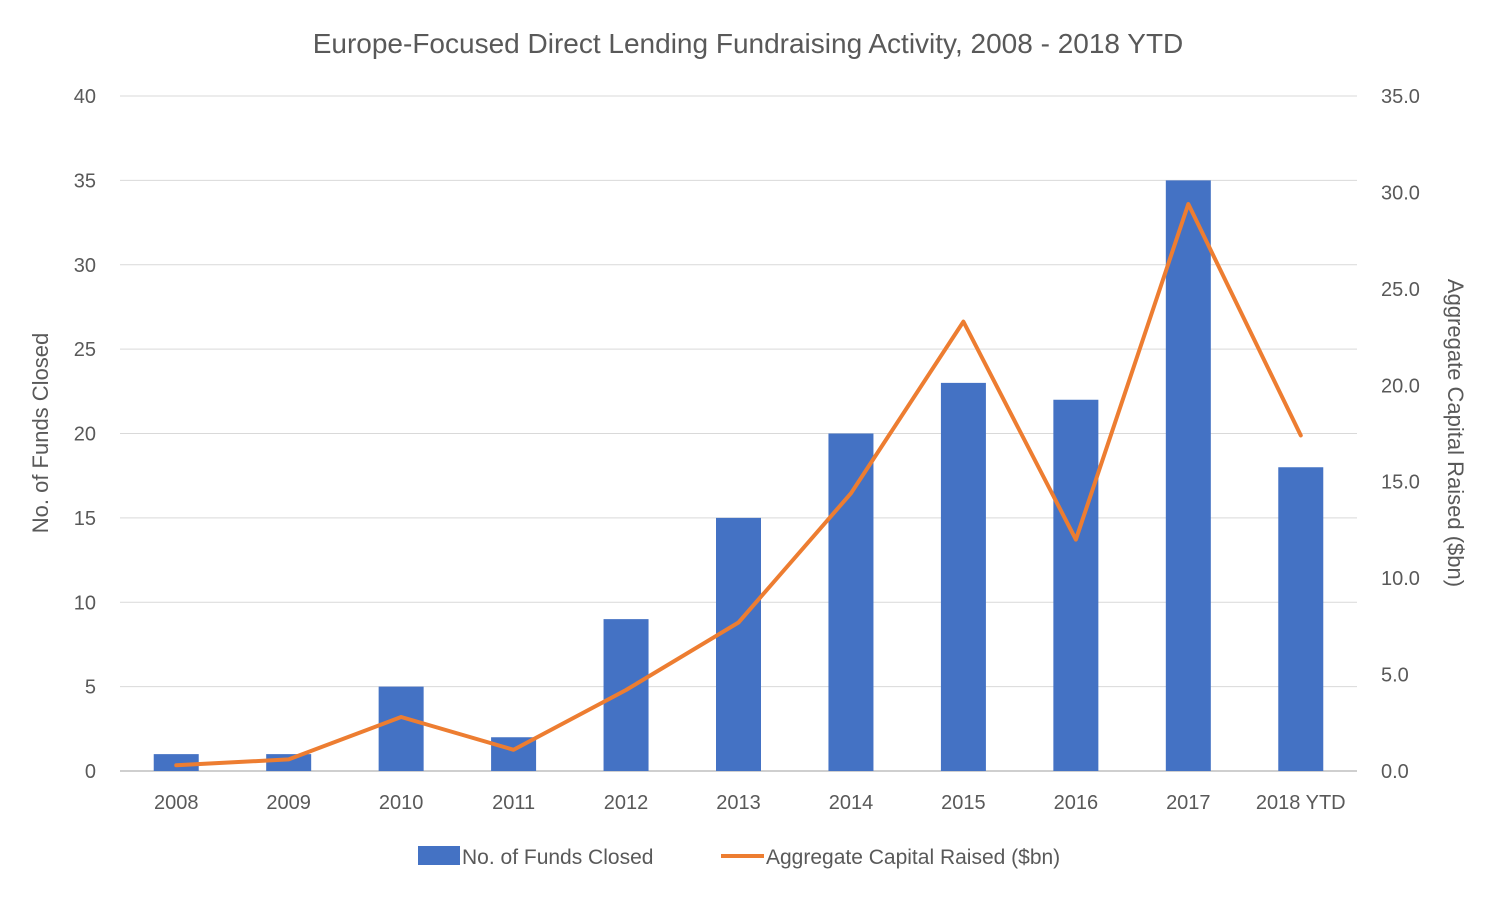 Image resolution: width=1497 pixels, height=901 pixels. I want to click on bar-2017, so click(1188, 475).